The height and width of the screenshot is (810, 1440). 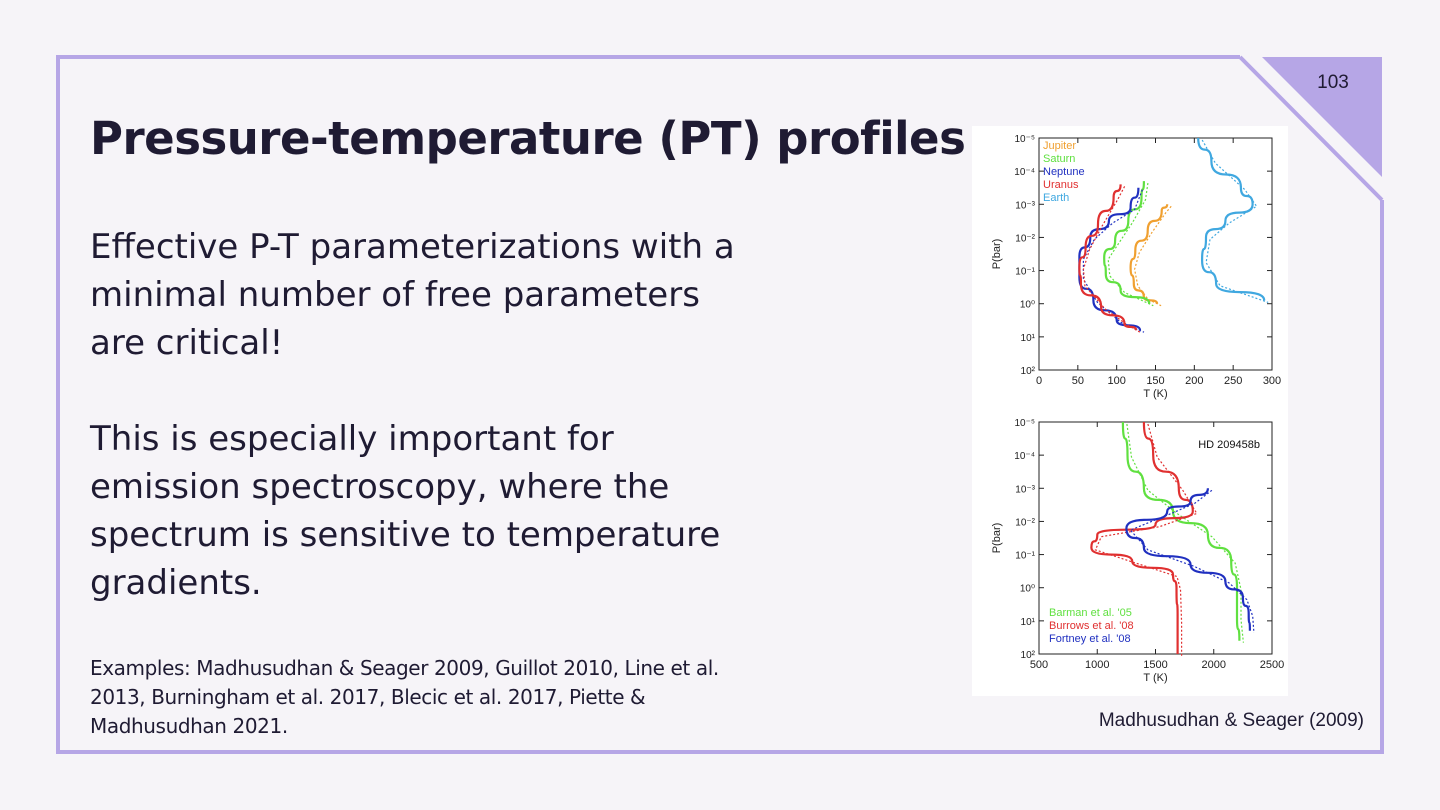 What do you see at coordinates (1322, 117) in the screenshot?
I see `corner-fold` at bounding box center [1322, 117].